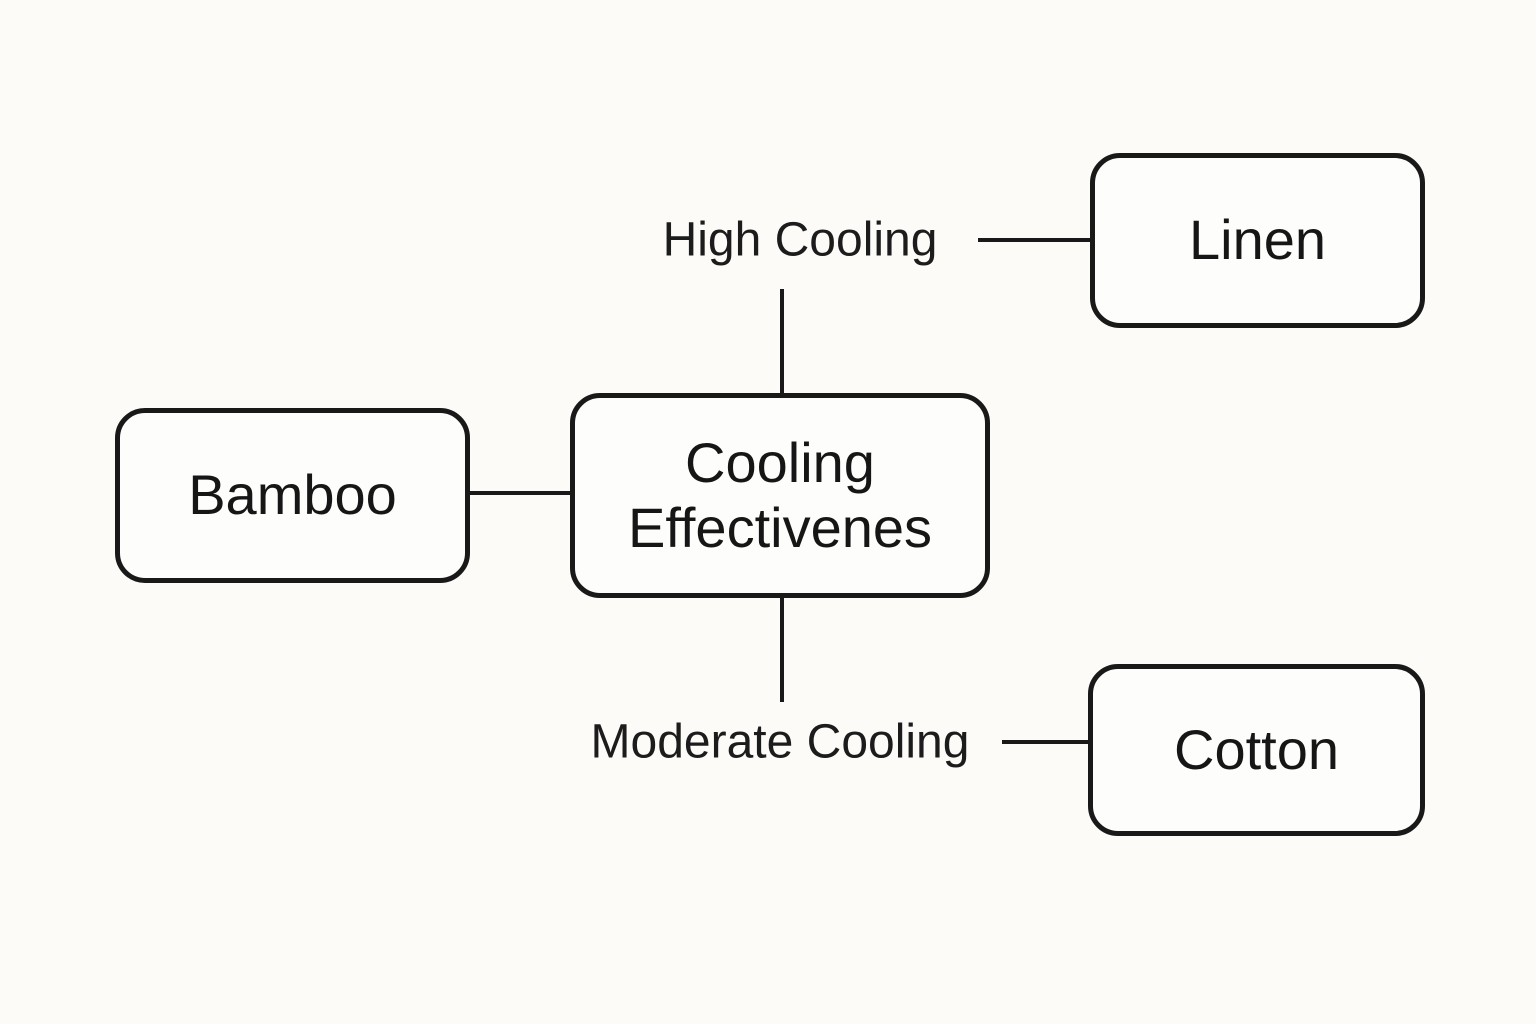 The image size is (1536, 1024). I want to click on edge-center-to-high-cooling-line, so click(782, 341).